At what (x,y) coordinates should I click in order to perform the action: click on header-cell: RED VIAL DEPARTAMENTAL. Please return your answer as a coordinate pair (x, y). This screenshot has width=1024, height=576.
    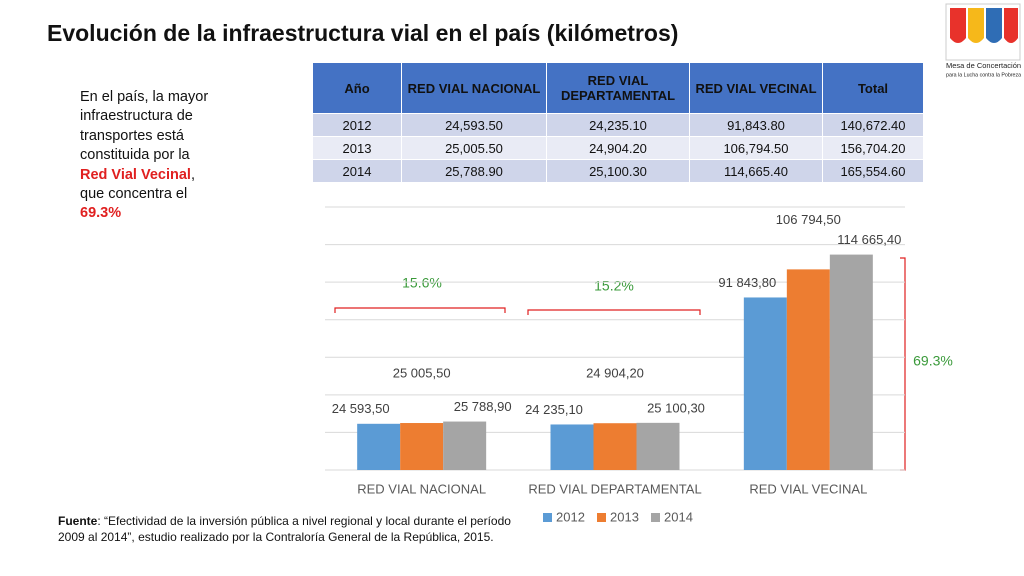
    Looking at the image, I should click on (618, 88).